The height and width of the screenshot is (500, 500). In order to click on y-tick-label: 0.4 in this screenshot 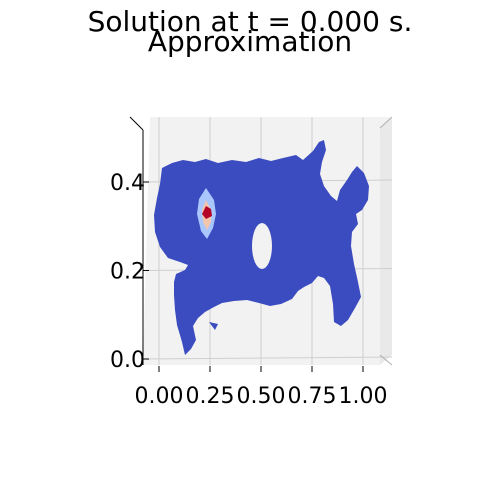, I will do `click(127, 183)`.